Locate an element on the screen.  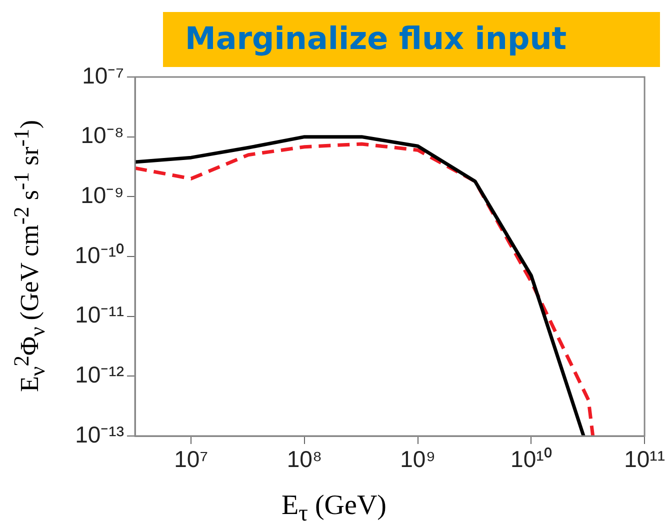
x-tick-label: 10¹¹ is located at coordinates (645, 459).